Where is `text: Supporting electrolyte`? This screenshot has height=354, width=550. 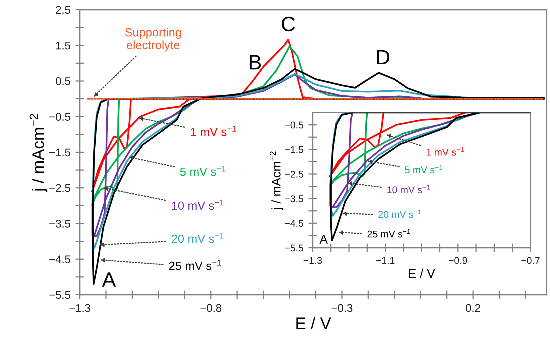 text: Supporting electrolyte is located at coordinates (153, 40).